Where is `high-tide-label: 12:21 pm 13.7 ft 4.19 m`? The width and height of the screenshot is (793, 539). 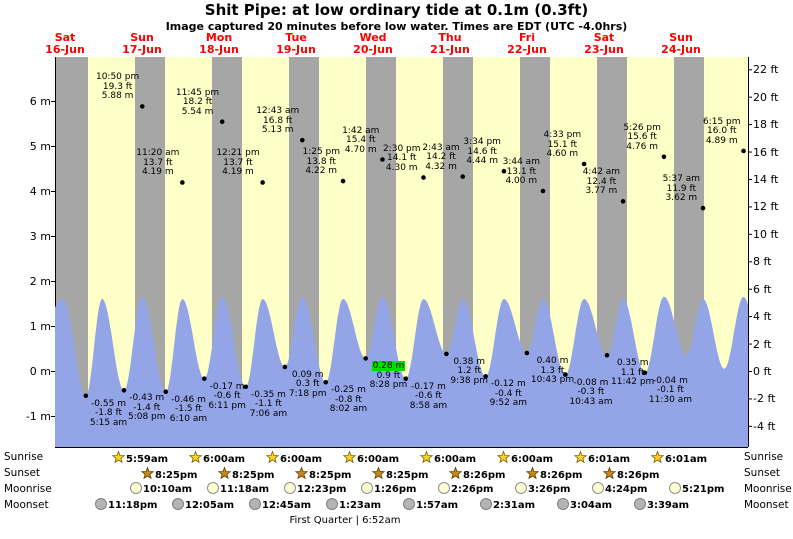
high-tide-label: 12:21 pm 13.7 ft 4.19 m is located at coordinates (238, 163).